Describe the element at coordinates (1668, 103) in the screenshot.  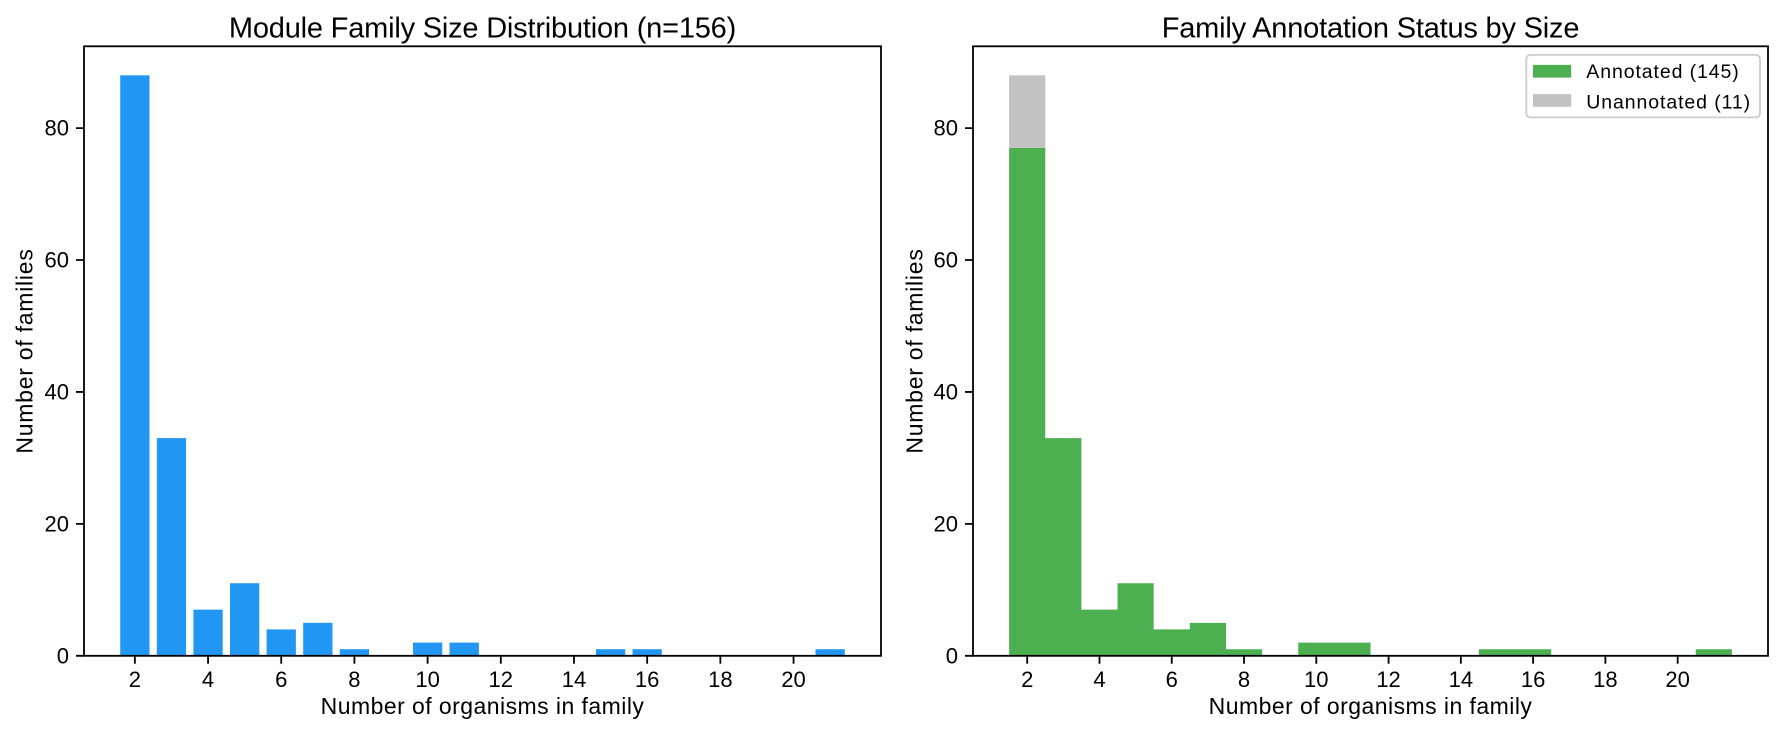
I see `svg-text: Unannotated (11)` at that location.